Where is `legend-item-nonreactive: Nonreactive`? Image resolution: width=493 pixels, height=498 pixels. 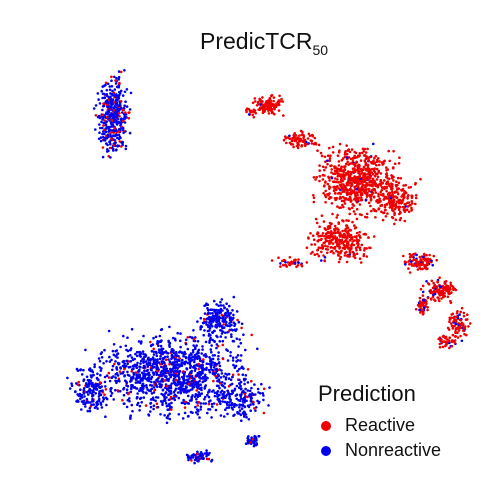
legend-item-nonreactive: Nonreactive is located at coordinates (379, 450).